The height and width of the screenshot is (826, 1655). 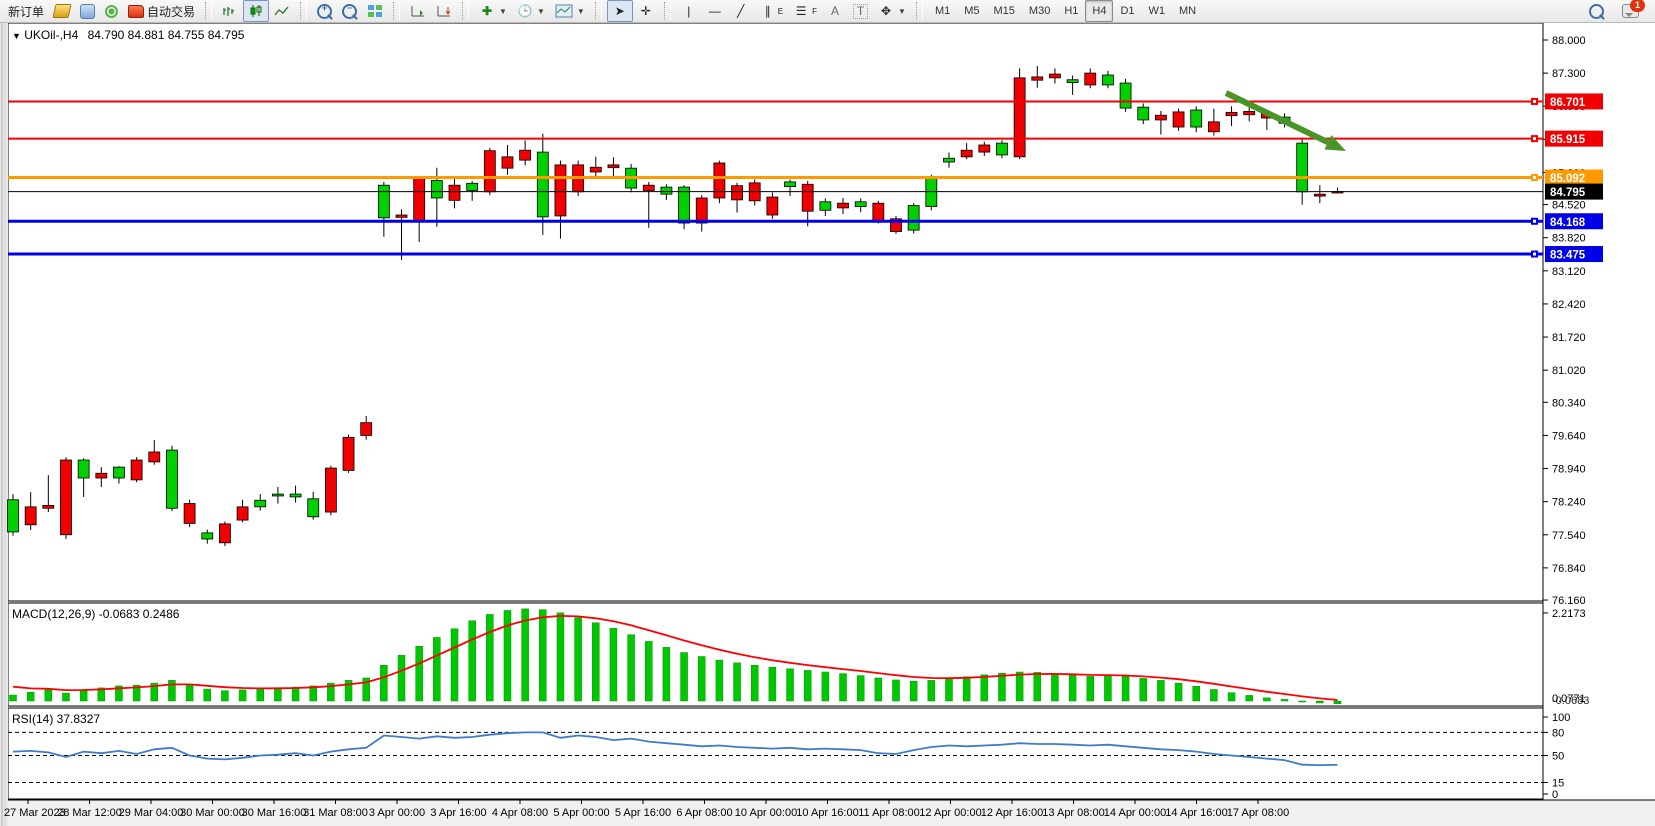 I want to click on svg-text: 77.540, so click(x=1569, y=536).